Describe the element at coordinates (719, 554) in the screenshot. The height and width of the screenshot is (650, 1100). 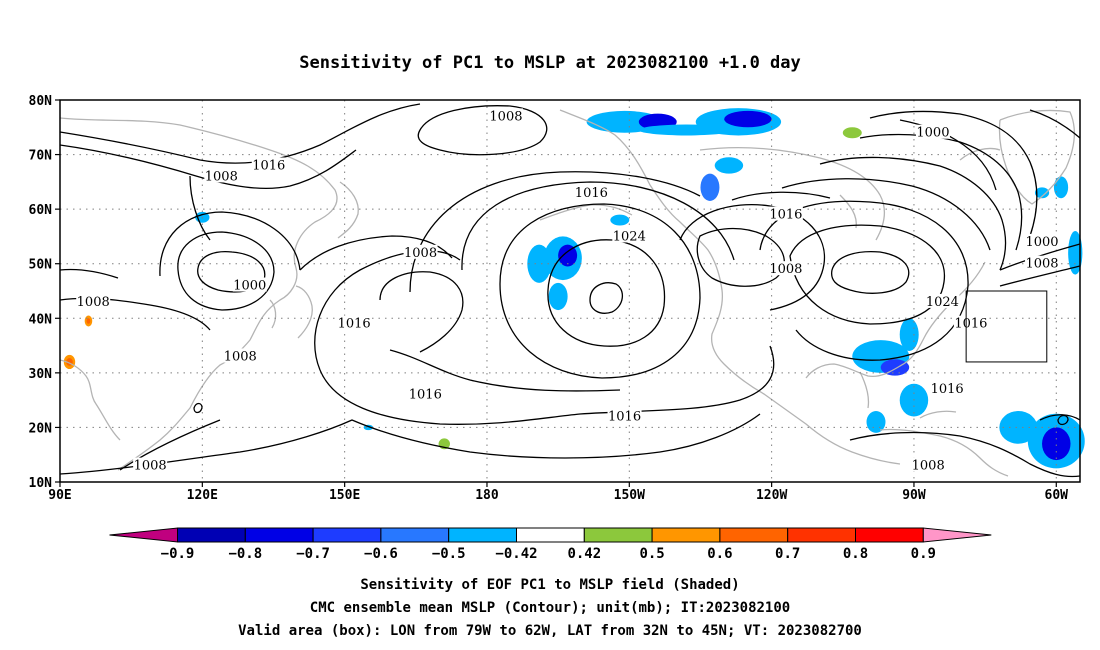
I see `colorbar-tick-label-8: 0.6` at that location.